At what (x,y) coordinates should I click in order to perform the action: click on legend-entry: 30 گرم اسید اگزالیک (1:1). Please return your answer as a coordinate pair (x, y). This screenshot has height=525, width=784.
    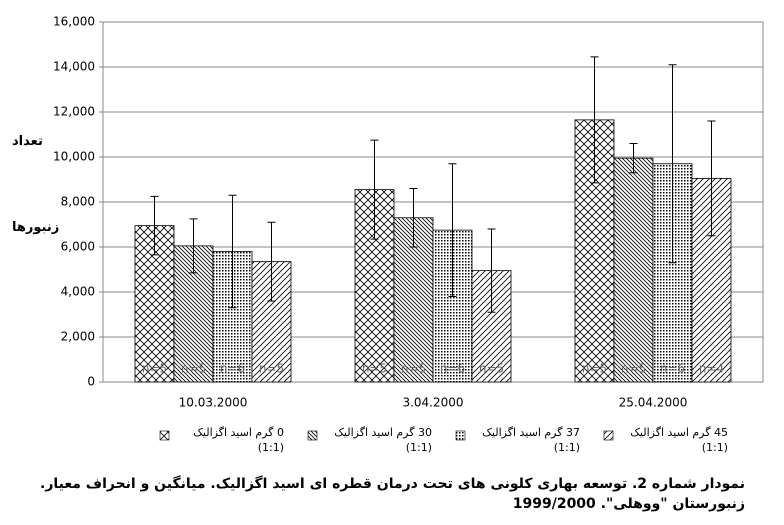
    Looking at the image, I should click on (386, 442).